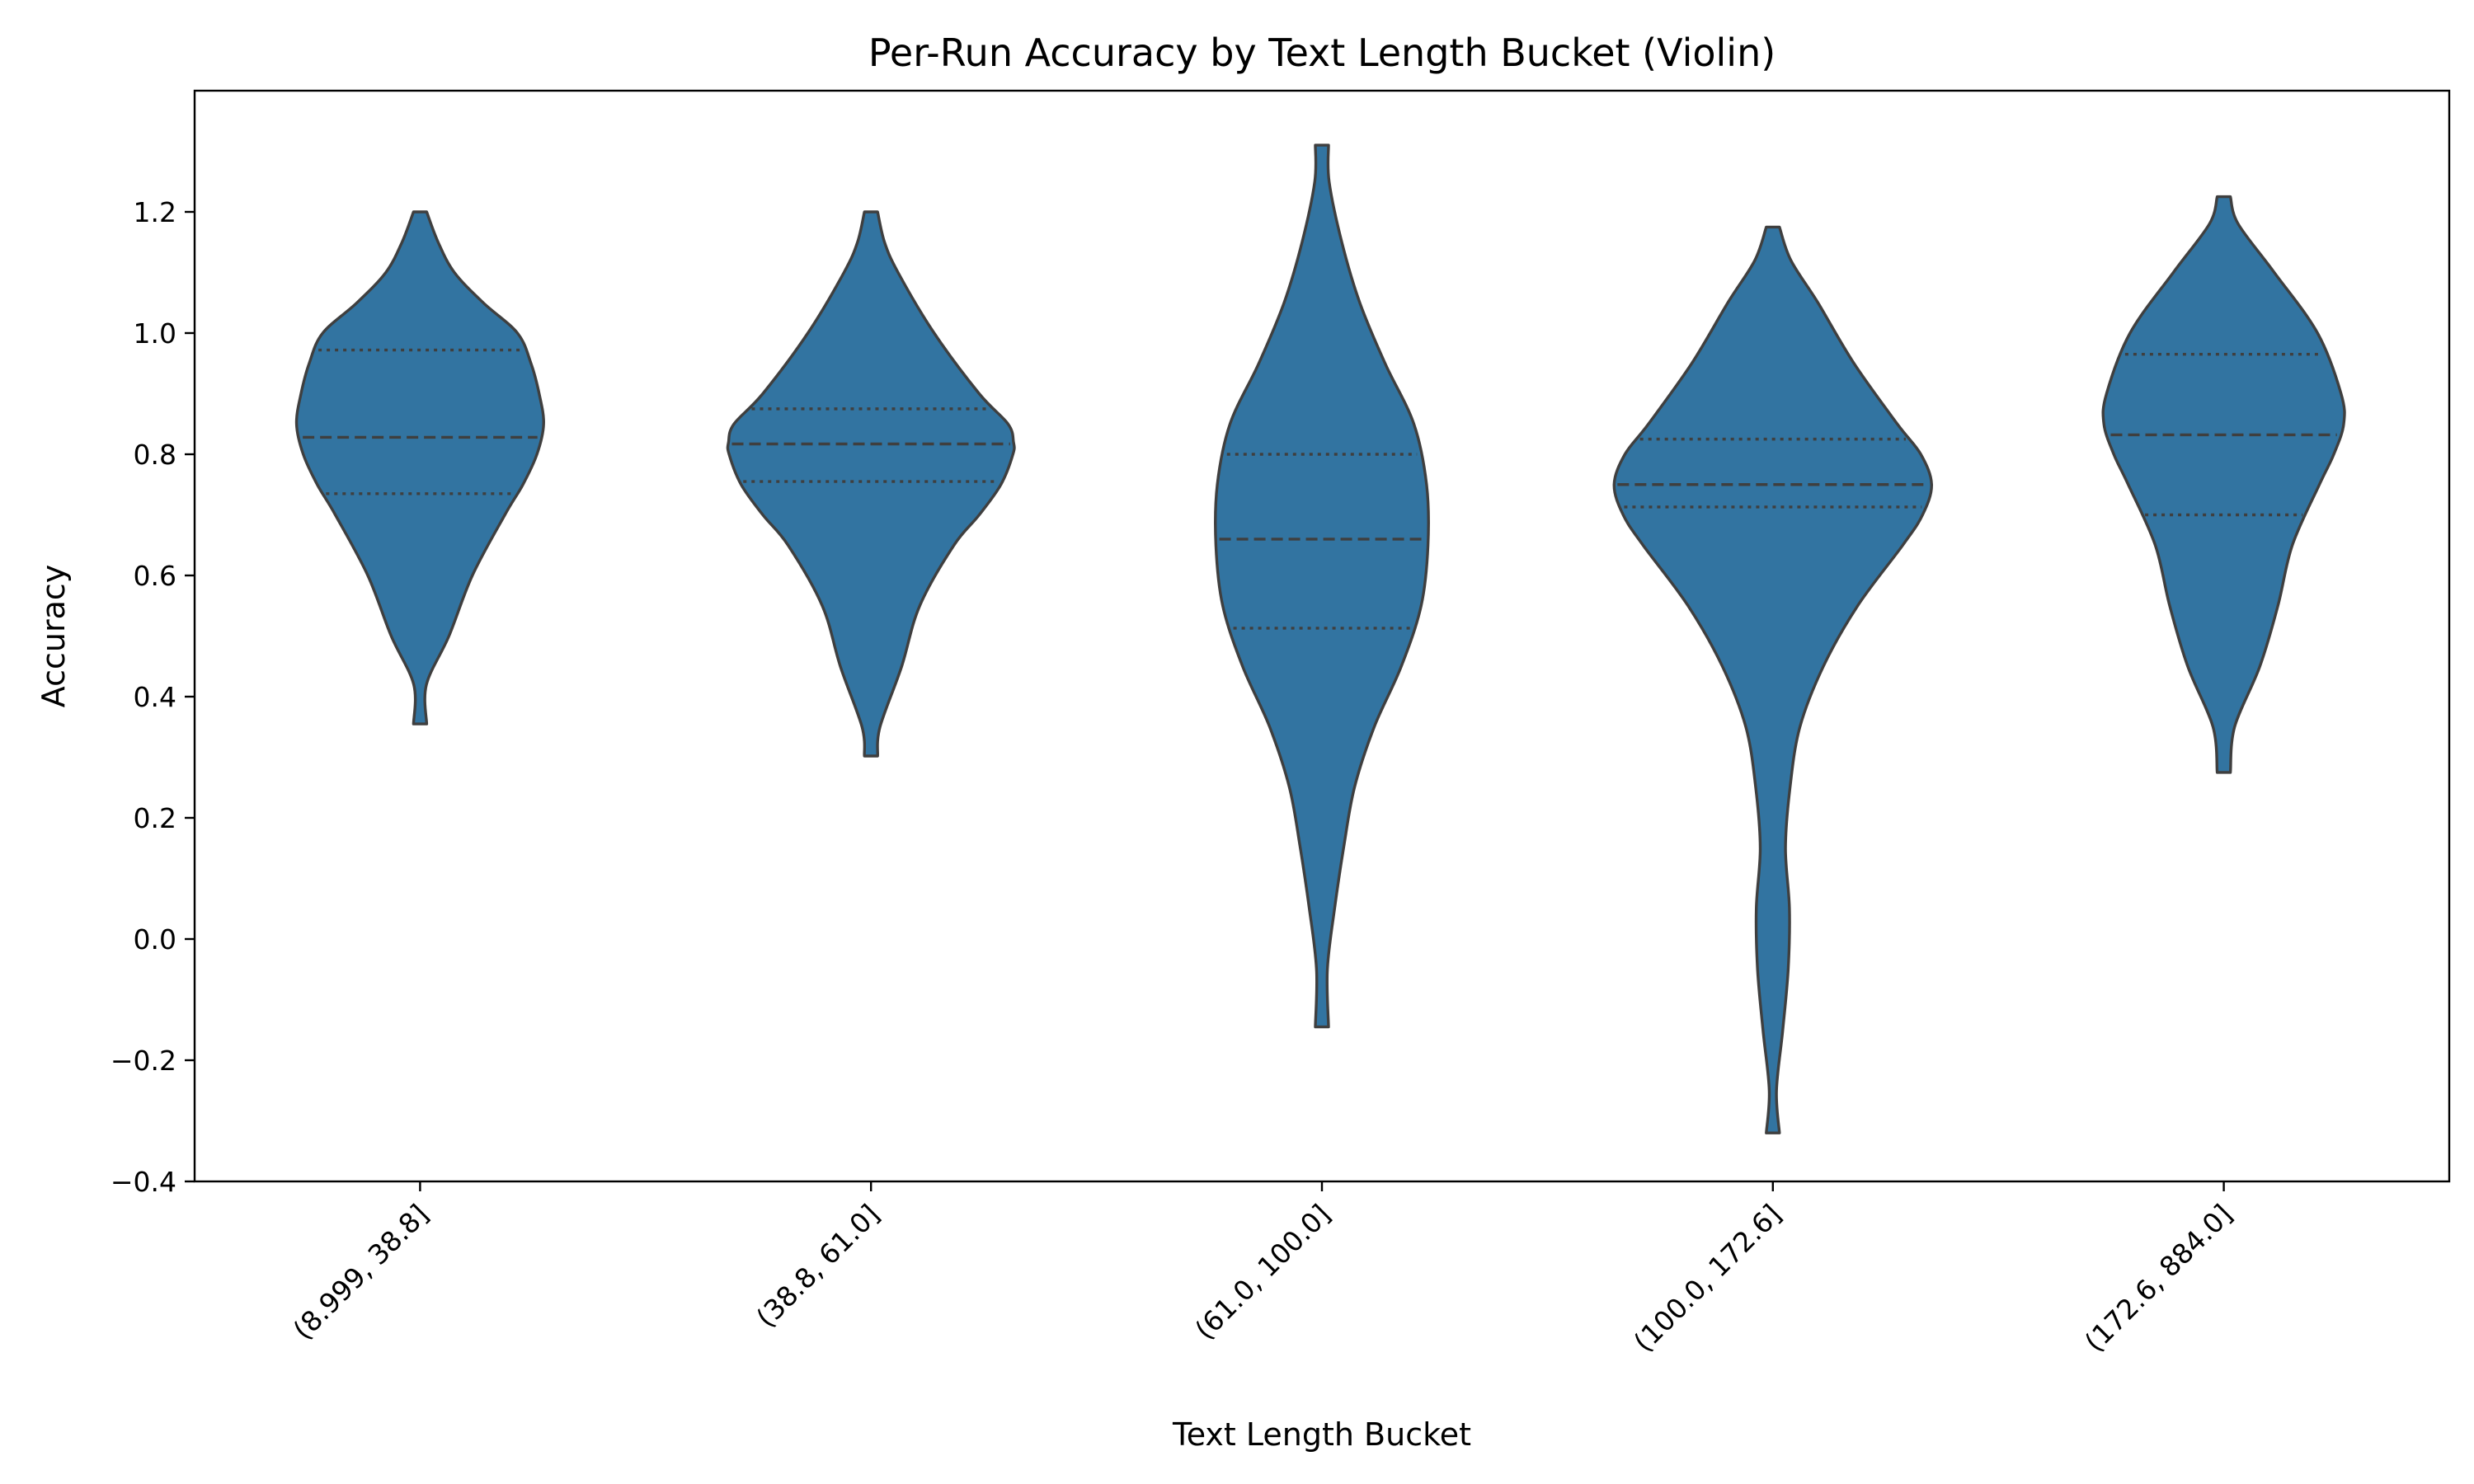 This screenshot has width=2474, height=1484. I want to click on x-axis-title: Text Length Bucket, so click(1321, 1434).